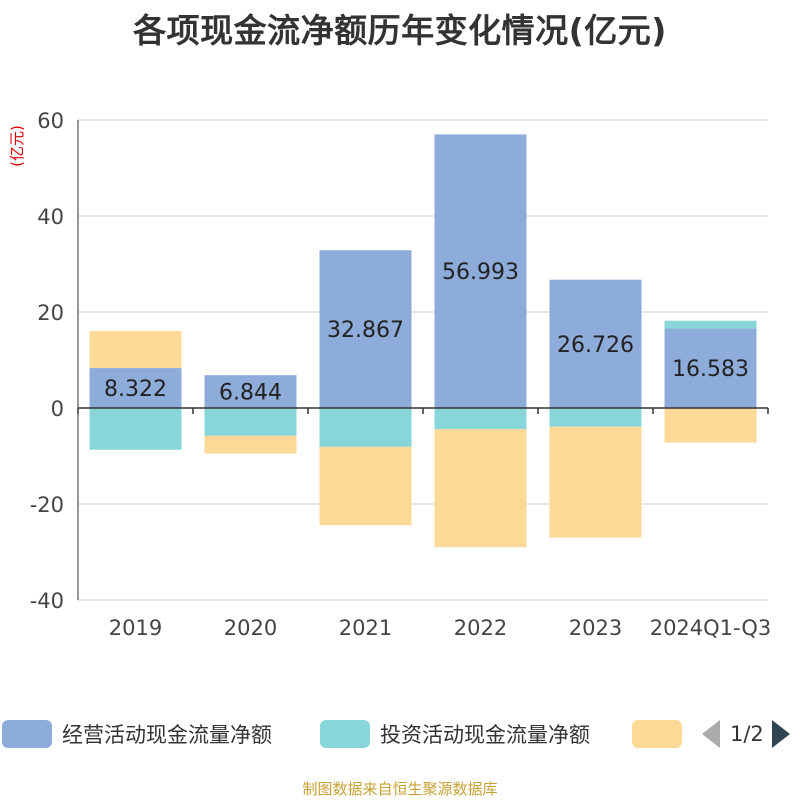 The width and height of the screenshot is (800, 800). Describe the element at coordinates (480, 628) in the screenshot. I see `x-tick-label-2022: 2022` at that location.